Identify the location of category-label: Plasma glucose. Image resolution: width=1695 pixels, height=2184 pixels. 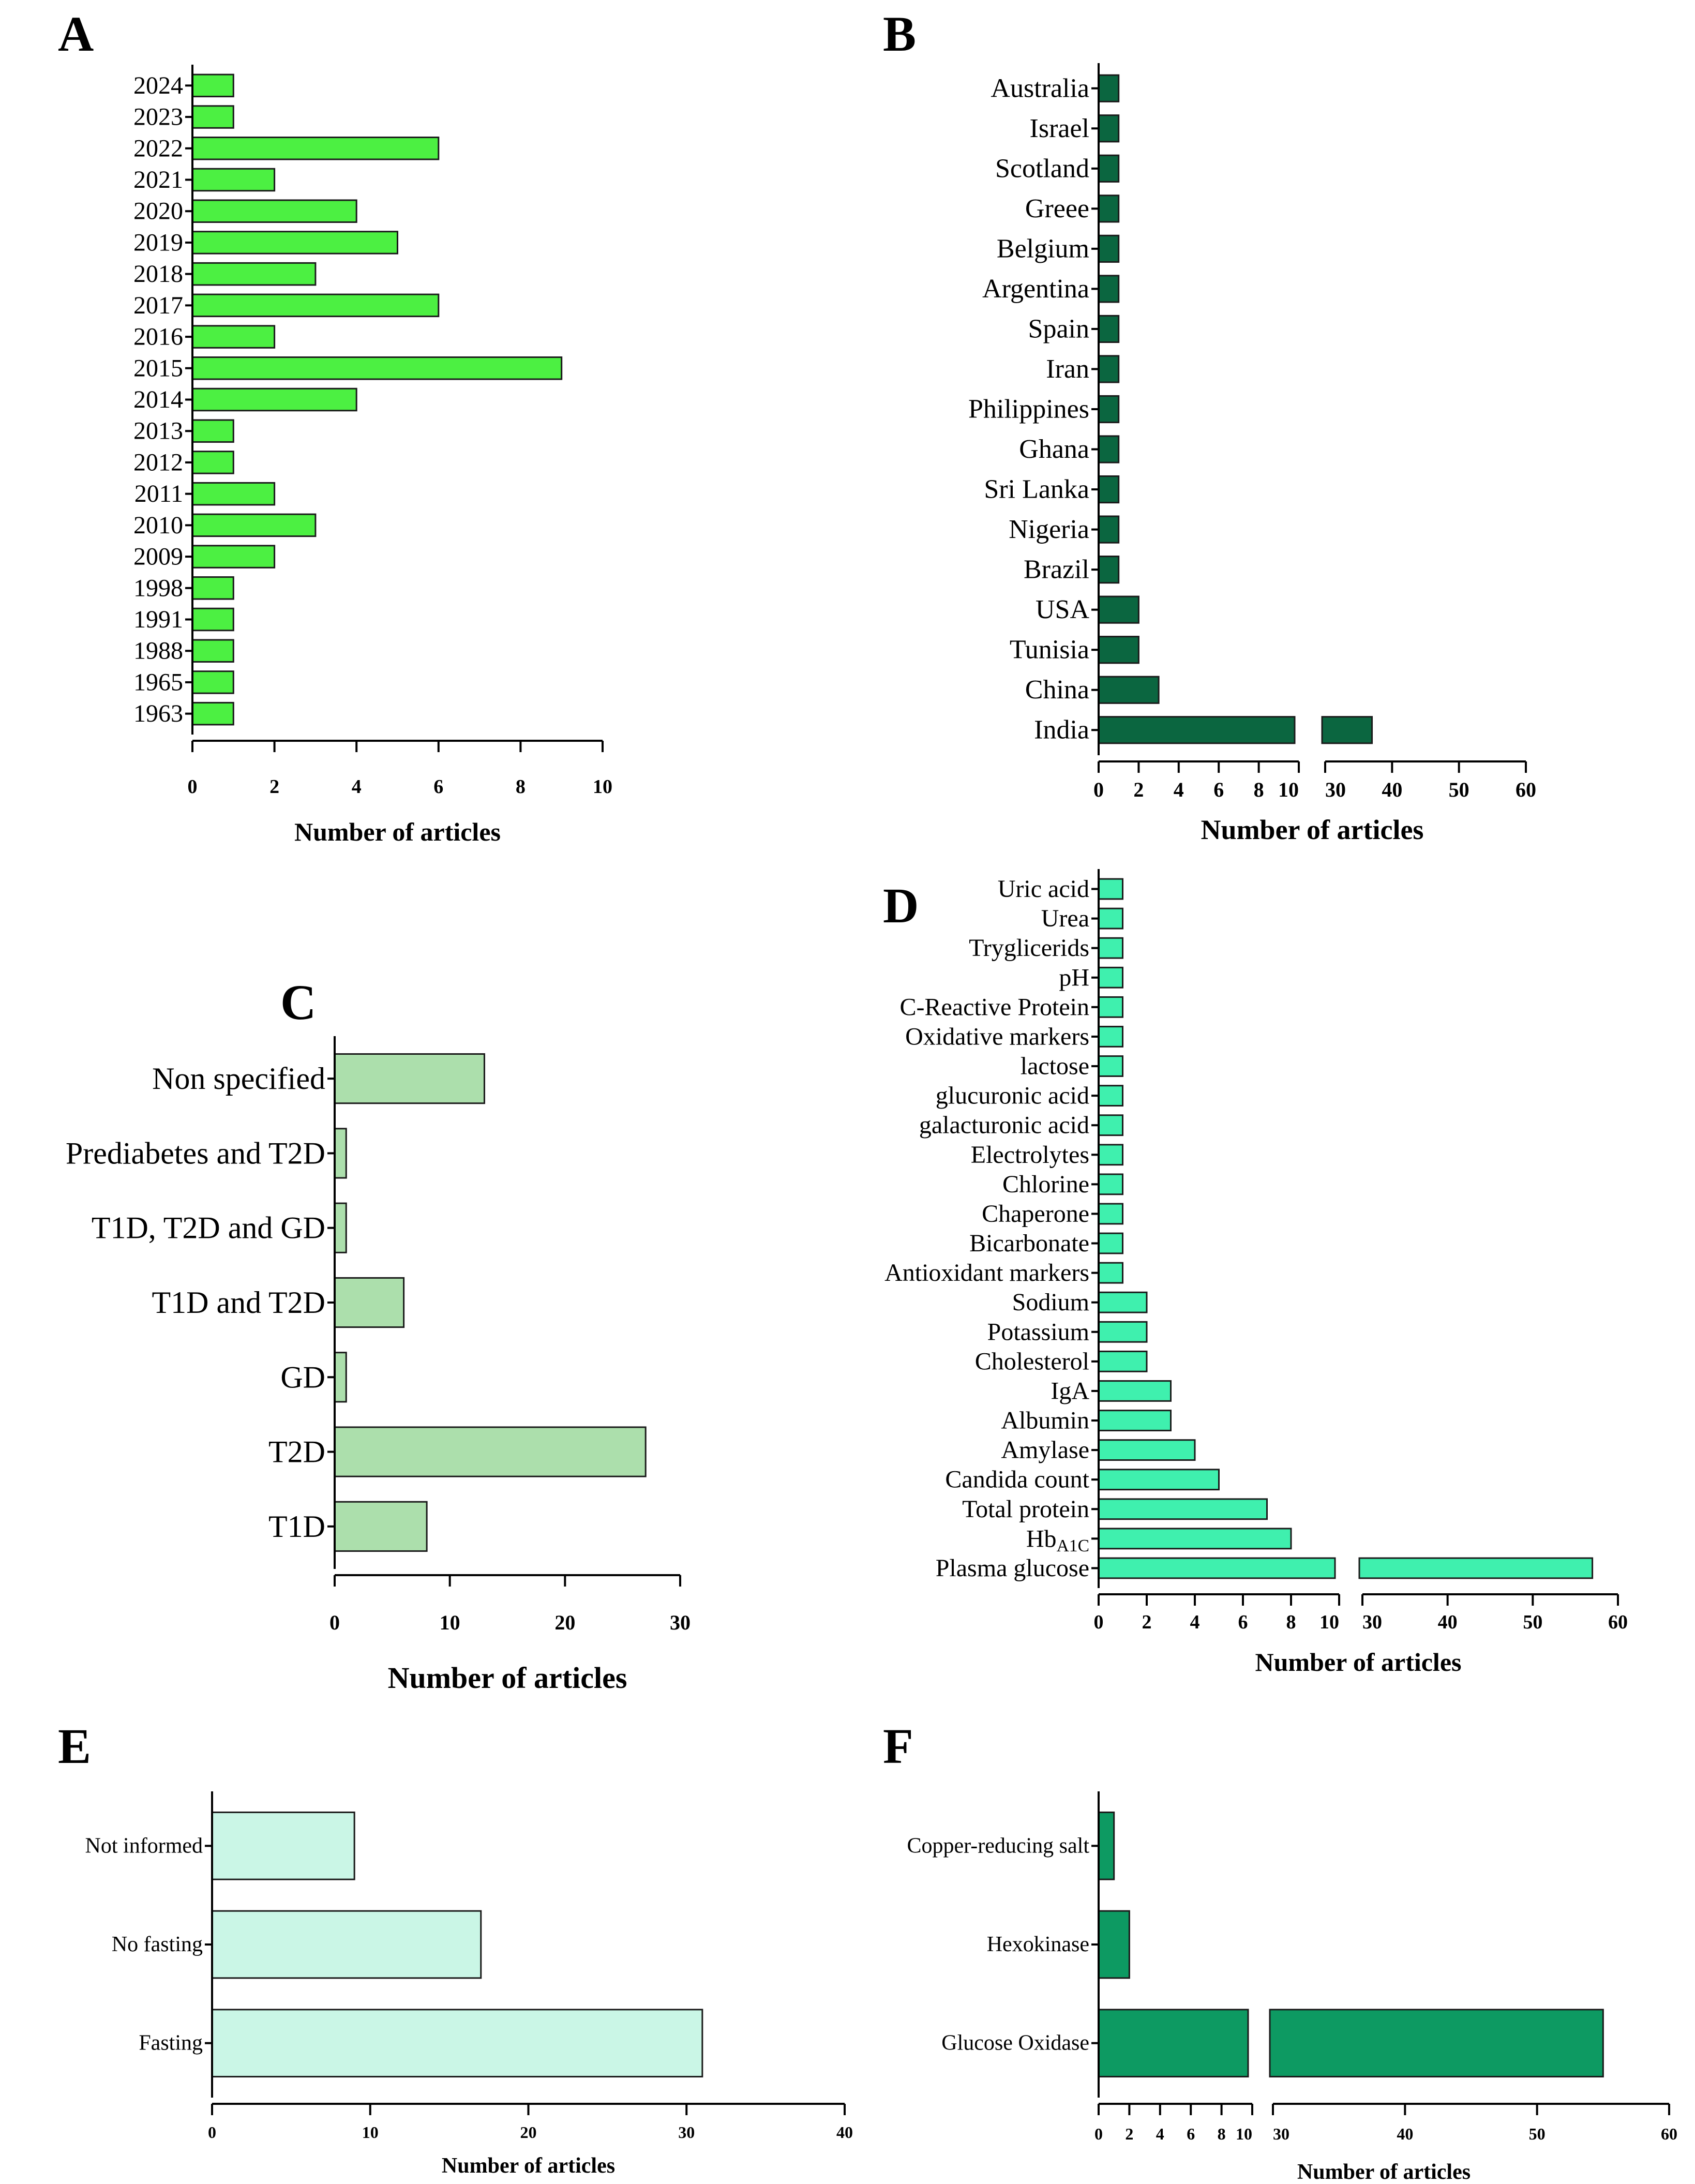
(1013, 1568).